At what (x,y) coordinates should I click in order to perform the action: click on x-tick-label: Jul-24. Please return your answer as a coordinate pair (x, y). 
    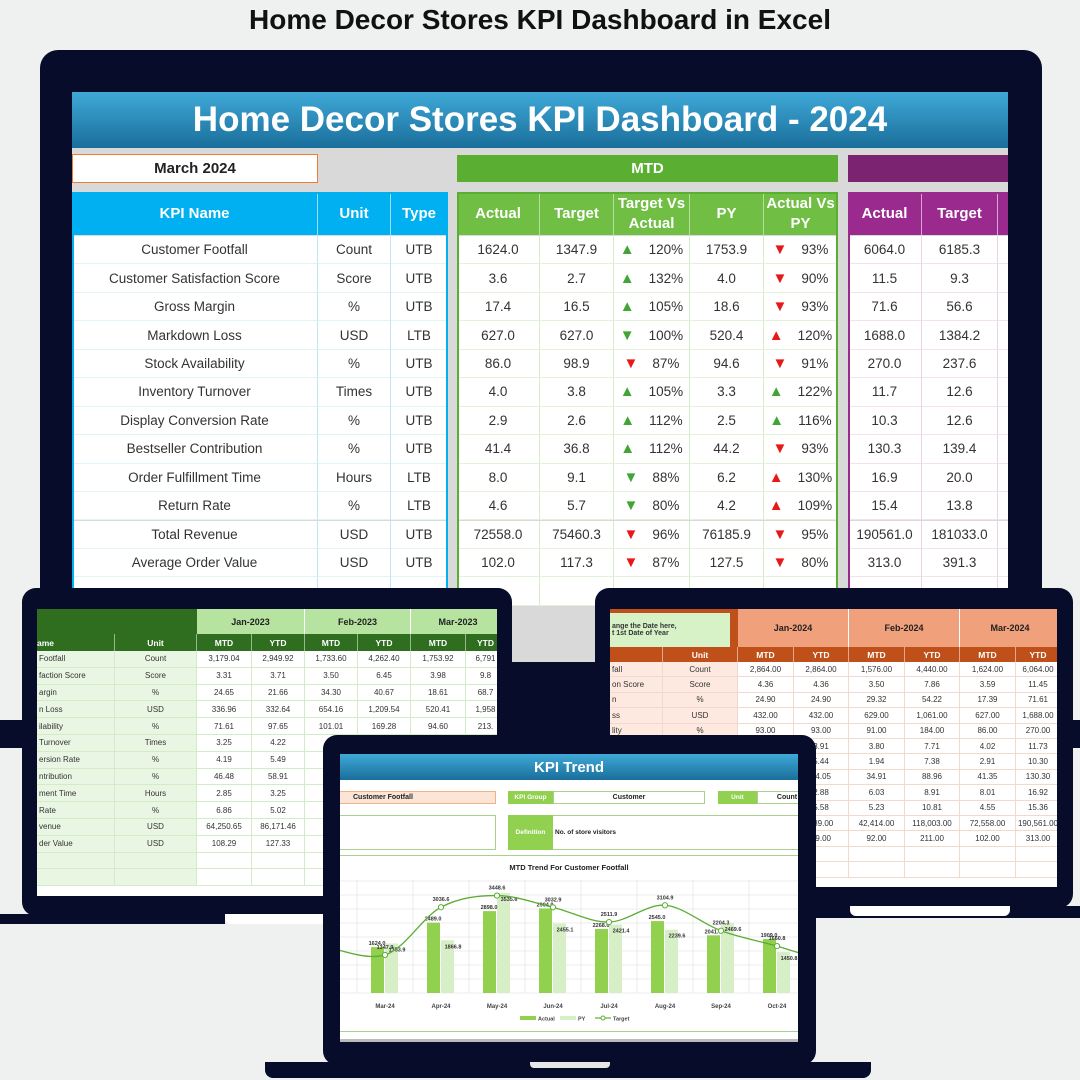
    Looking at the image, I should click on (609, 1007).